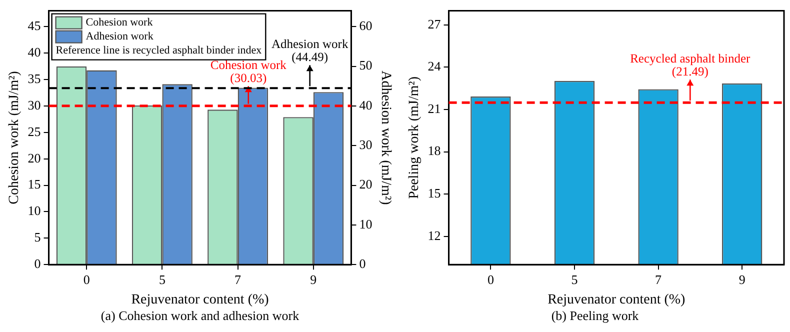 The image size is (790, 332). What do you see at coordinates (14, 137) in the screenshot?
I see `y-axis-title: Cohesion work (mJ/m²)` at bounding box center [14, 137].